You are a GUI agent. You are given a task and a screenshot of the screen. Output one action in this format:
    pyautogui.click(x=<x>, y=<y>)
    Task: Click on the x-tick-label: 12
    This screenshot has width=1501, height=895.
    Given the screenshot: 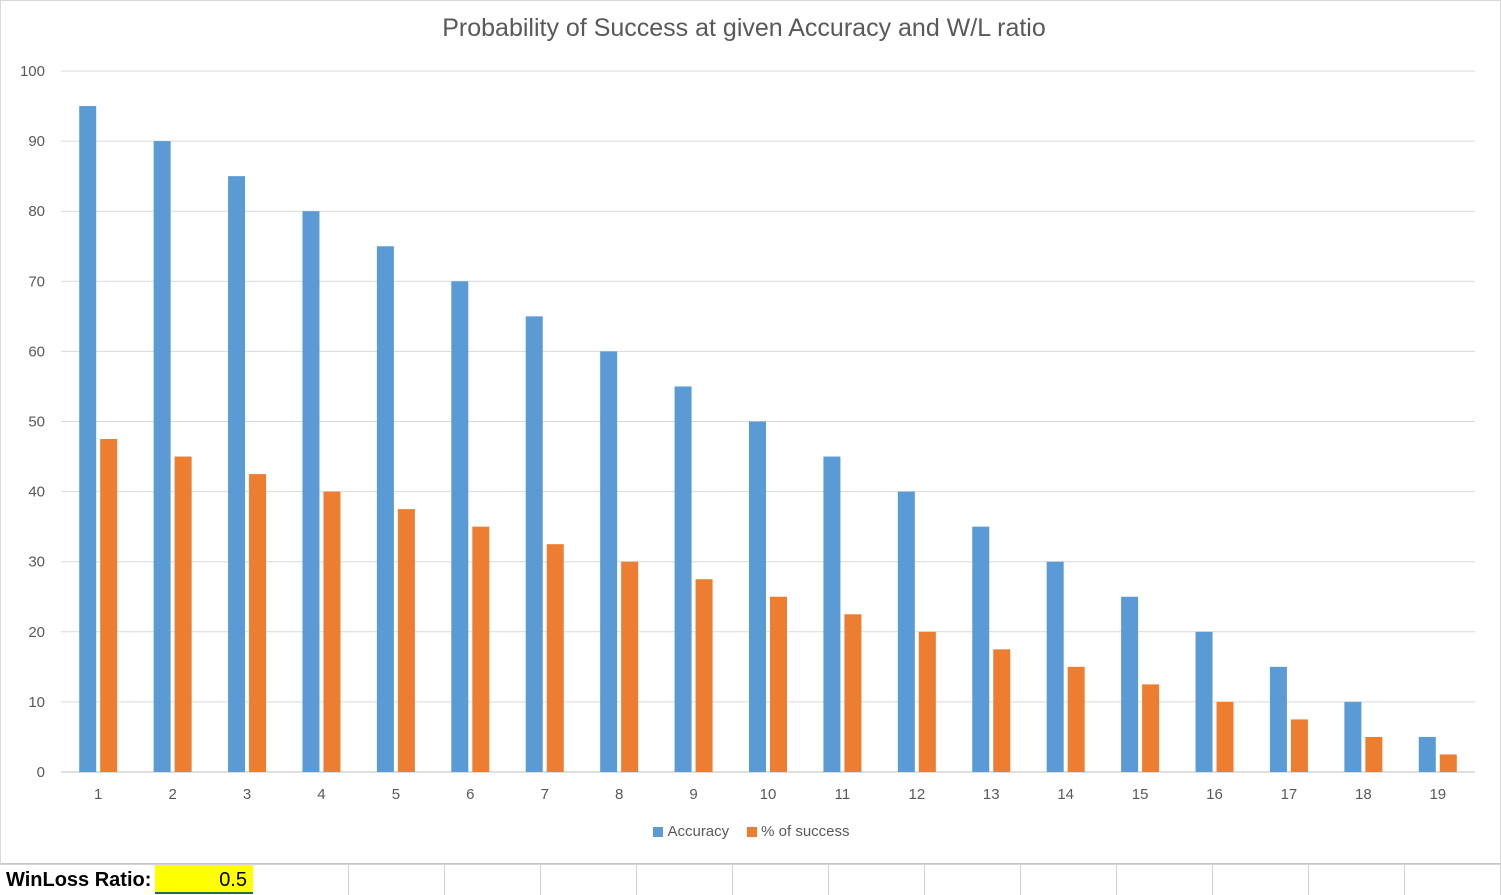 What is the action you would take?
    pyautogui.click(x=916, y=794)
    